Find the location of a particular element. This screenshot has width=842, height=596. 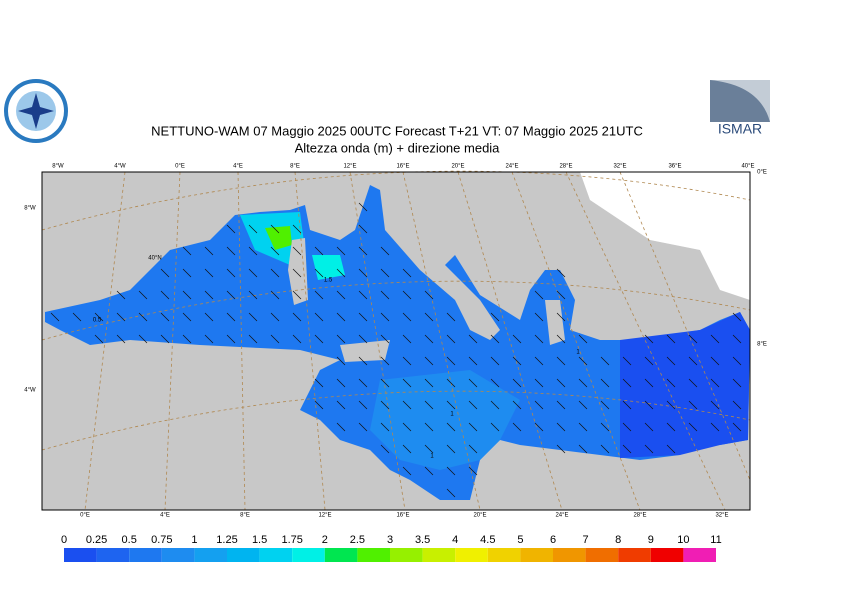

colorbar-label: 0.25 is located at coordinates (96, 540).